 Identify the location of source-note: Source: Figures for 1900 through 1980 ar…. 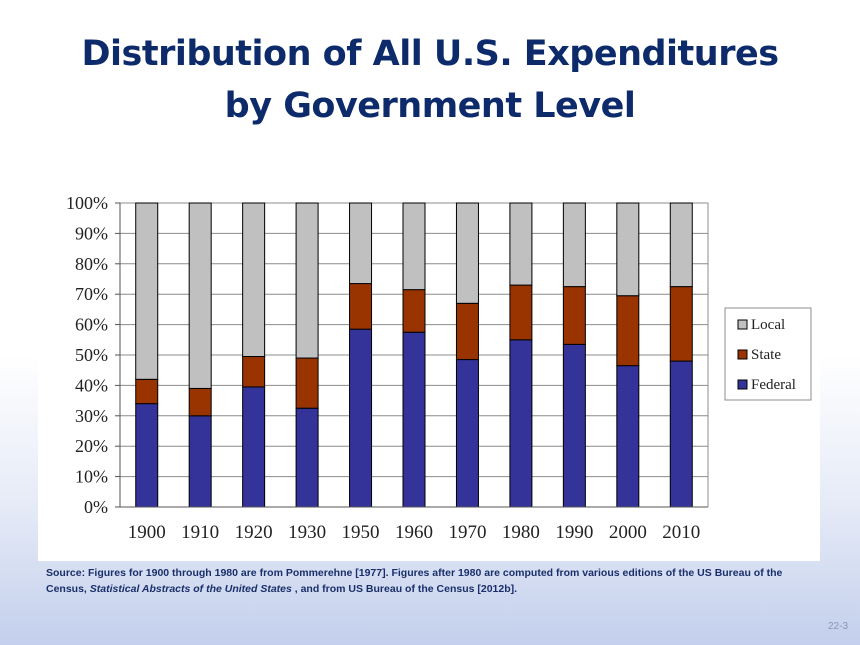
(436, 581).